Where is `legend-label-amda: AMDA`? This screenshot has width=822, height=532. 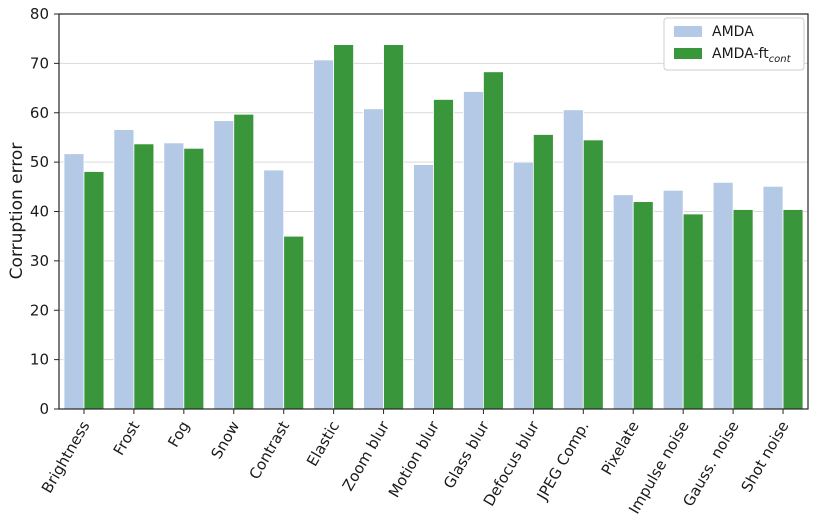
legend-label-amda: AMDA is located at coordinates (733, 32).